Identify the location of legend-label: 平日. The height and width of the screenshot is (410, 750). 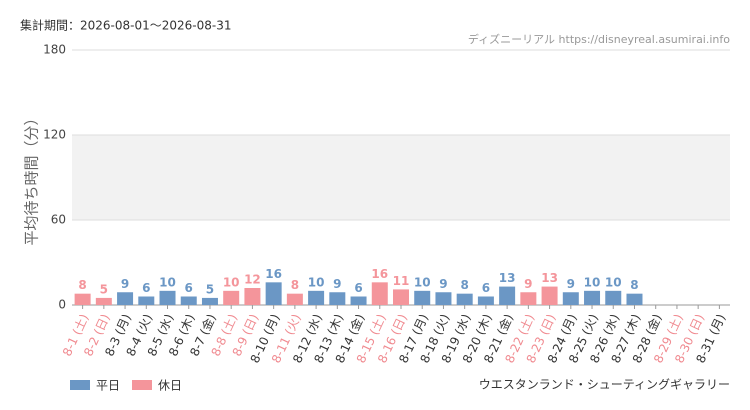
(108, 386).